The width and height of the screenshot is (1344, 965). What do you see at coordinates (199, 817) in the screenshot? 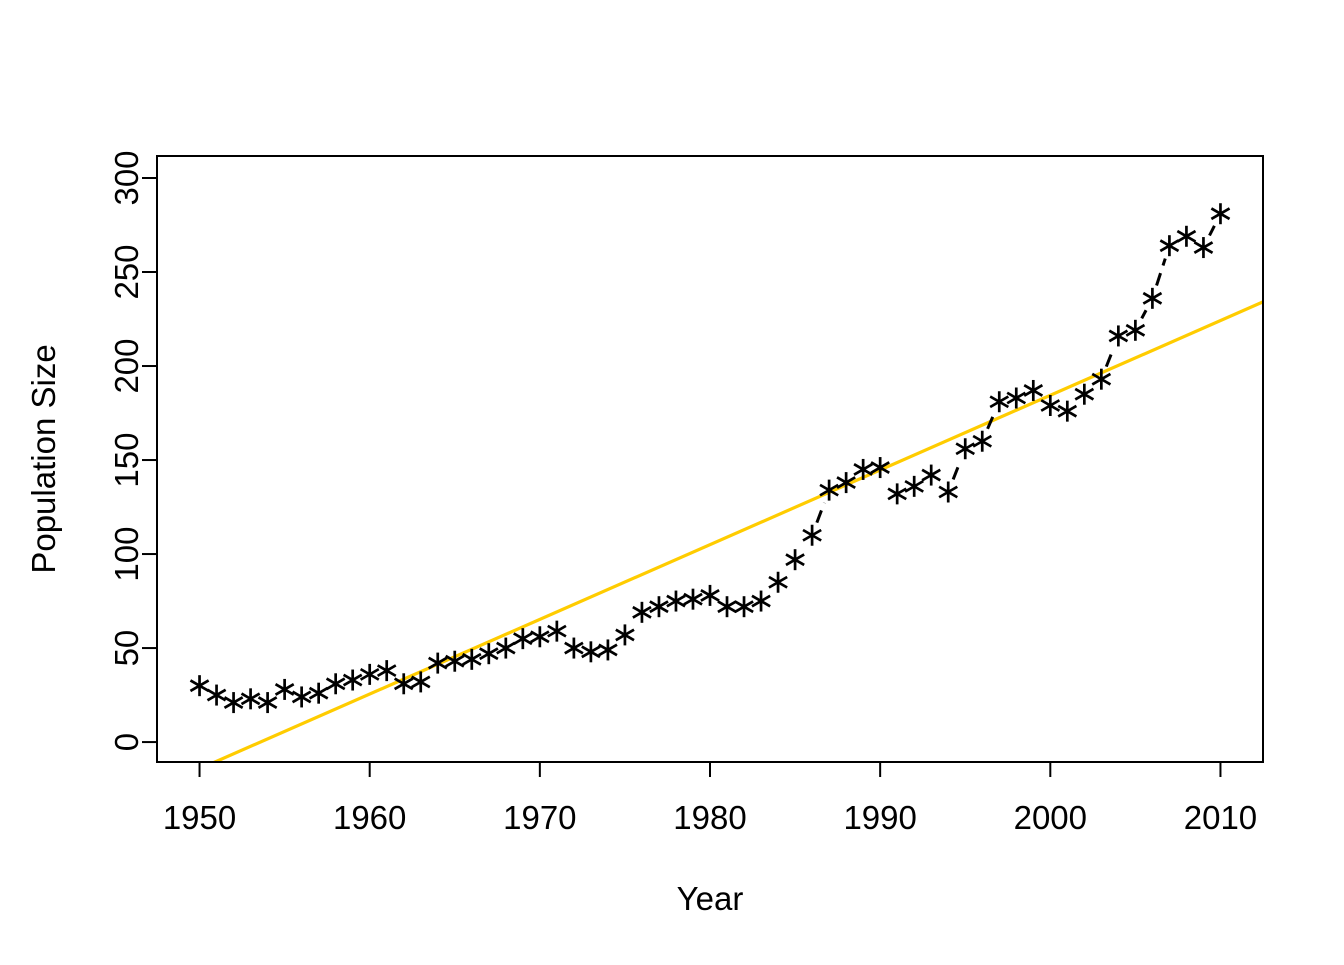
I see `x-tick-label: 1950` at bounding box center [199, 817].